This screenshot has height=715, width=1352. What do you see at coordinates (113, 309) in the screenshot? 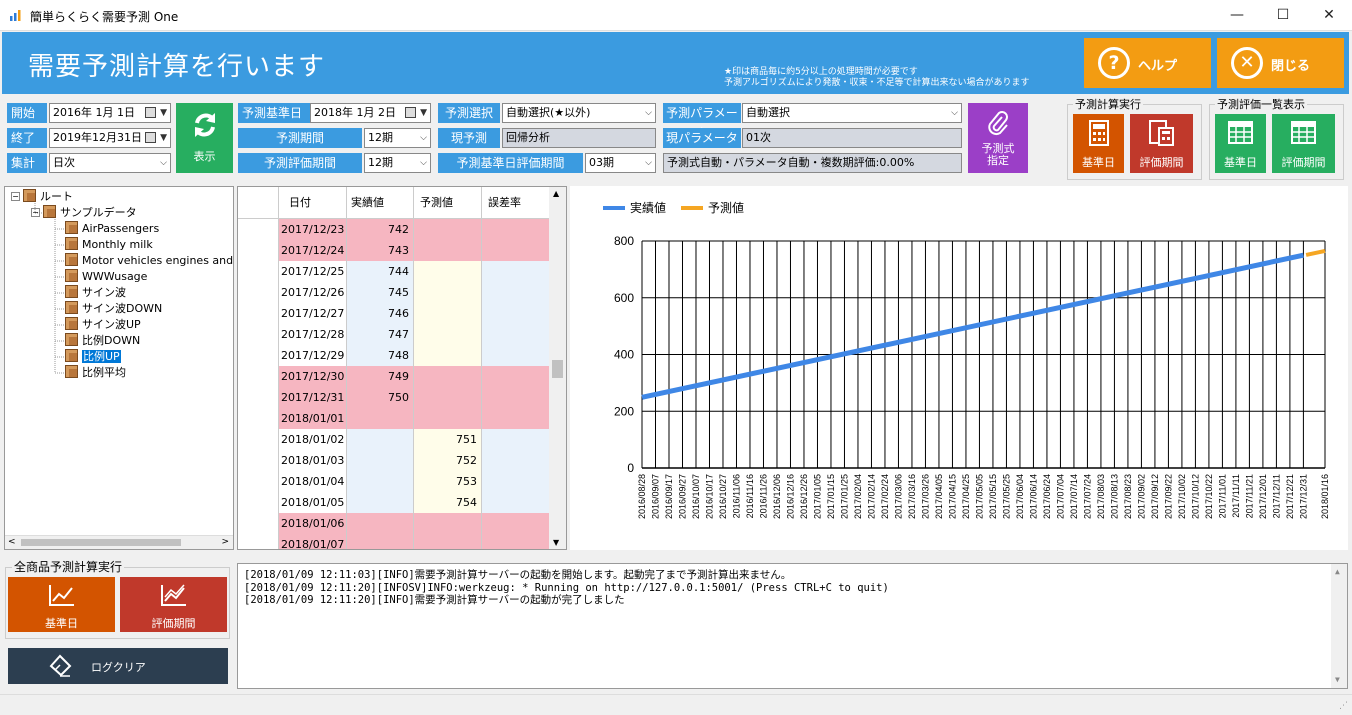
I see `tree-item: サイン波DOWN` at bounding box center [113, 309].